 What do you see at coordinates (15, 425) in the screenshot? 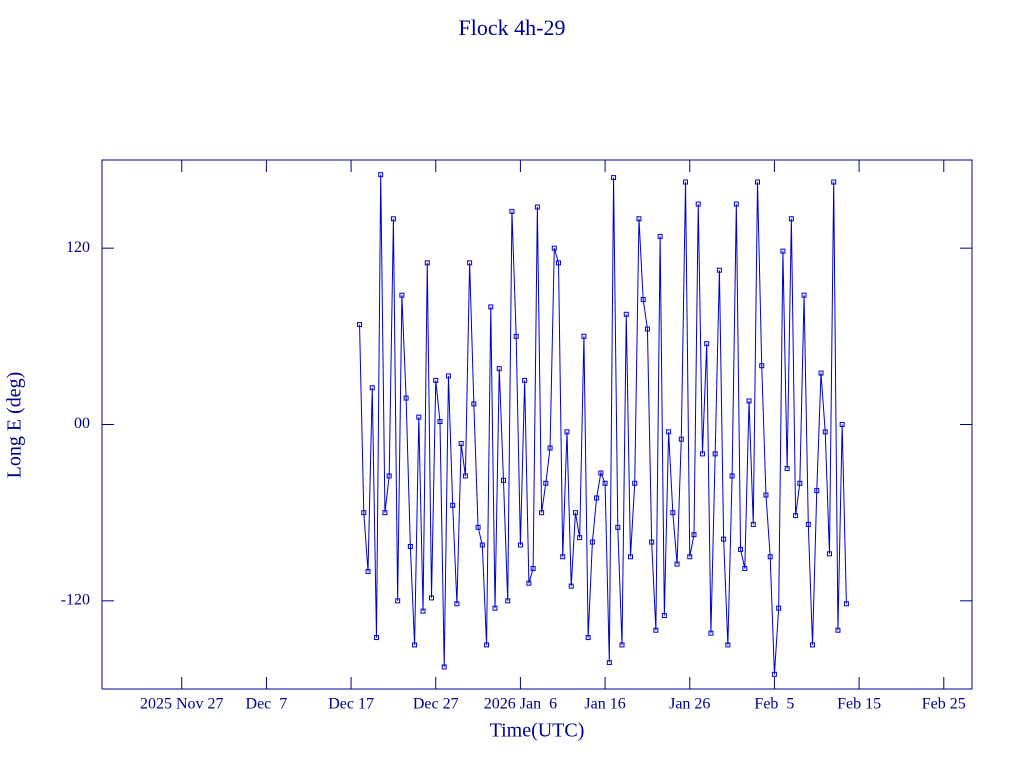
I see `y-axis-label: Long E (deg)` at bounding box center [15, 425].